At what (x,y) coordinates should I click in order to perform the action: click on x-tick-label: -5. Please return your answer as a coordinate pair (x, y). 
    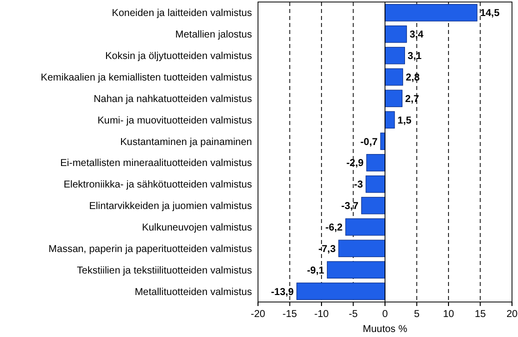
    Looking at the image, I should click on (353, 314).